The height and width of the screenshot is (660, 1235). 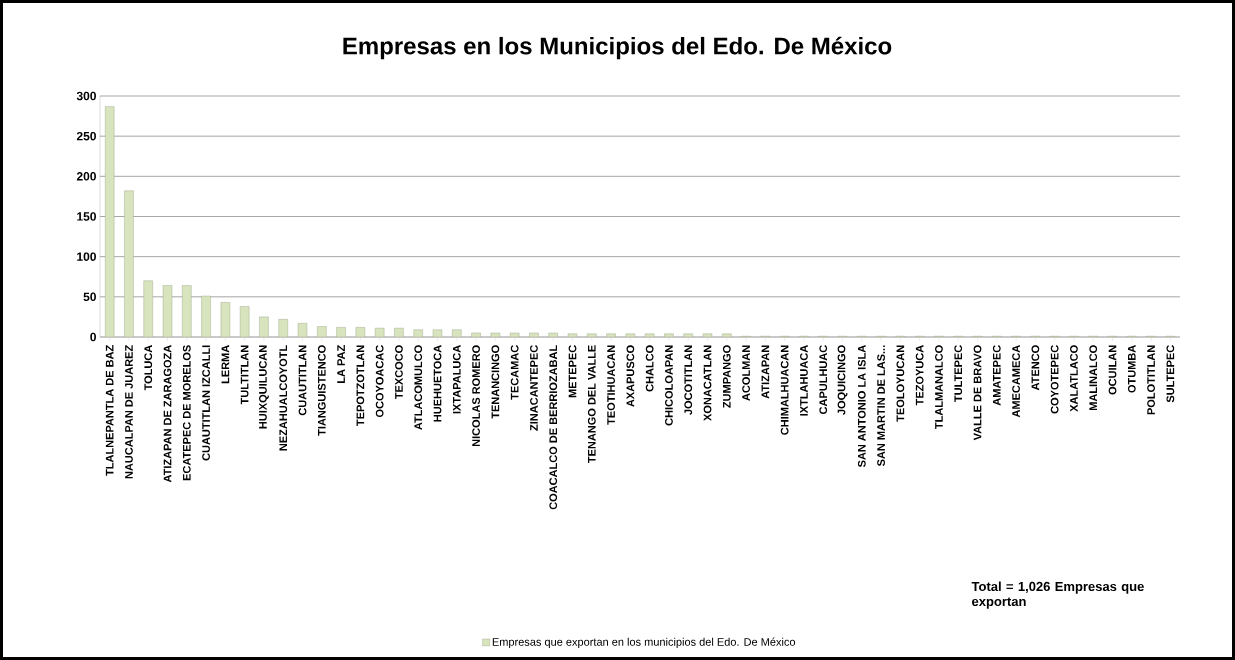 What do you see at coordinates (977, 393) in the screenshot?
I see `x-tick-label: VALLE DE BRAVO` at bounding box center [977, 393].